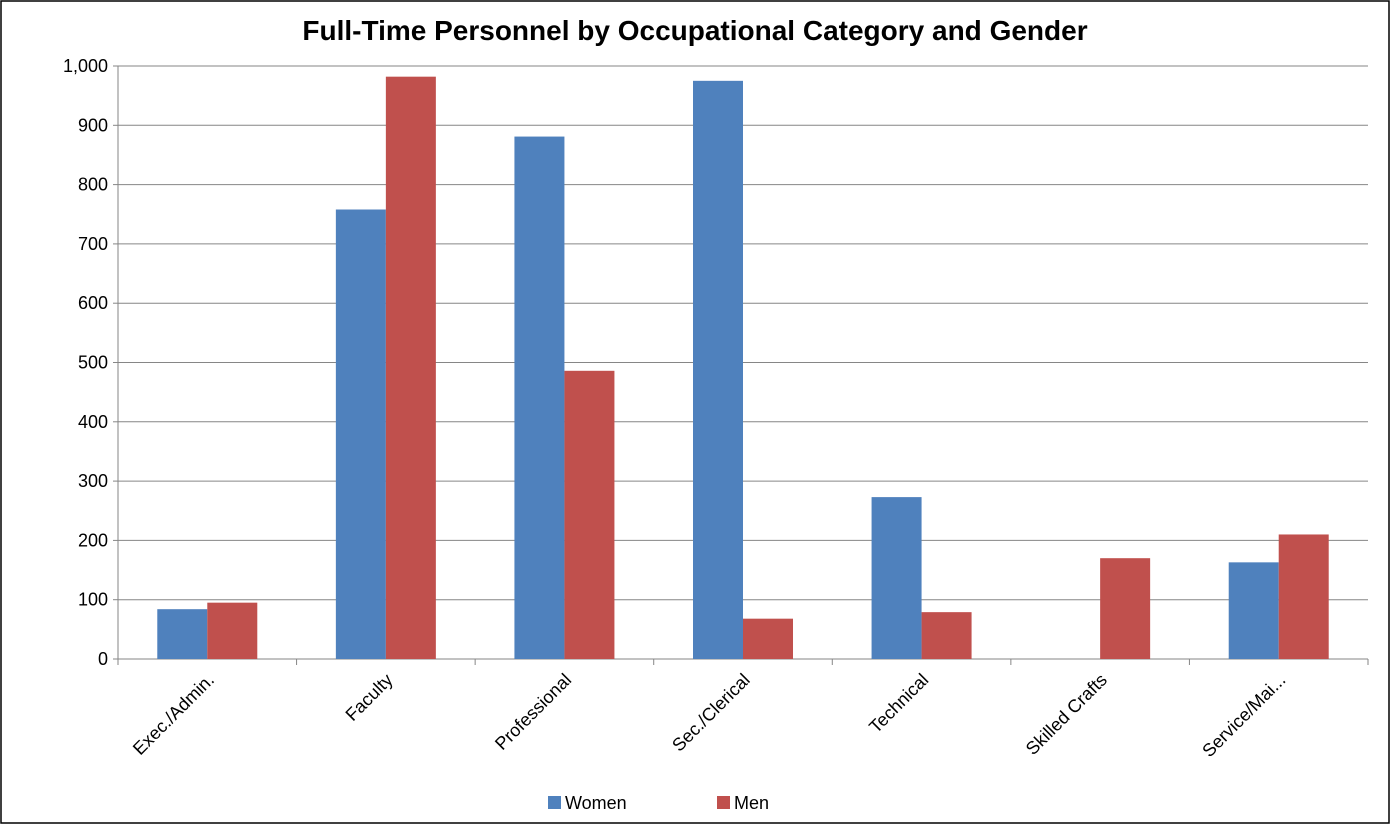 This screenshot has height=829, width=1390. I want to click on y-tick-label: 900, so click(93, 125).